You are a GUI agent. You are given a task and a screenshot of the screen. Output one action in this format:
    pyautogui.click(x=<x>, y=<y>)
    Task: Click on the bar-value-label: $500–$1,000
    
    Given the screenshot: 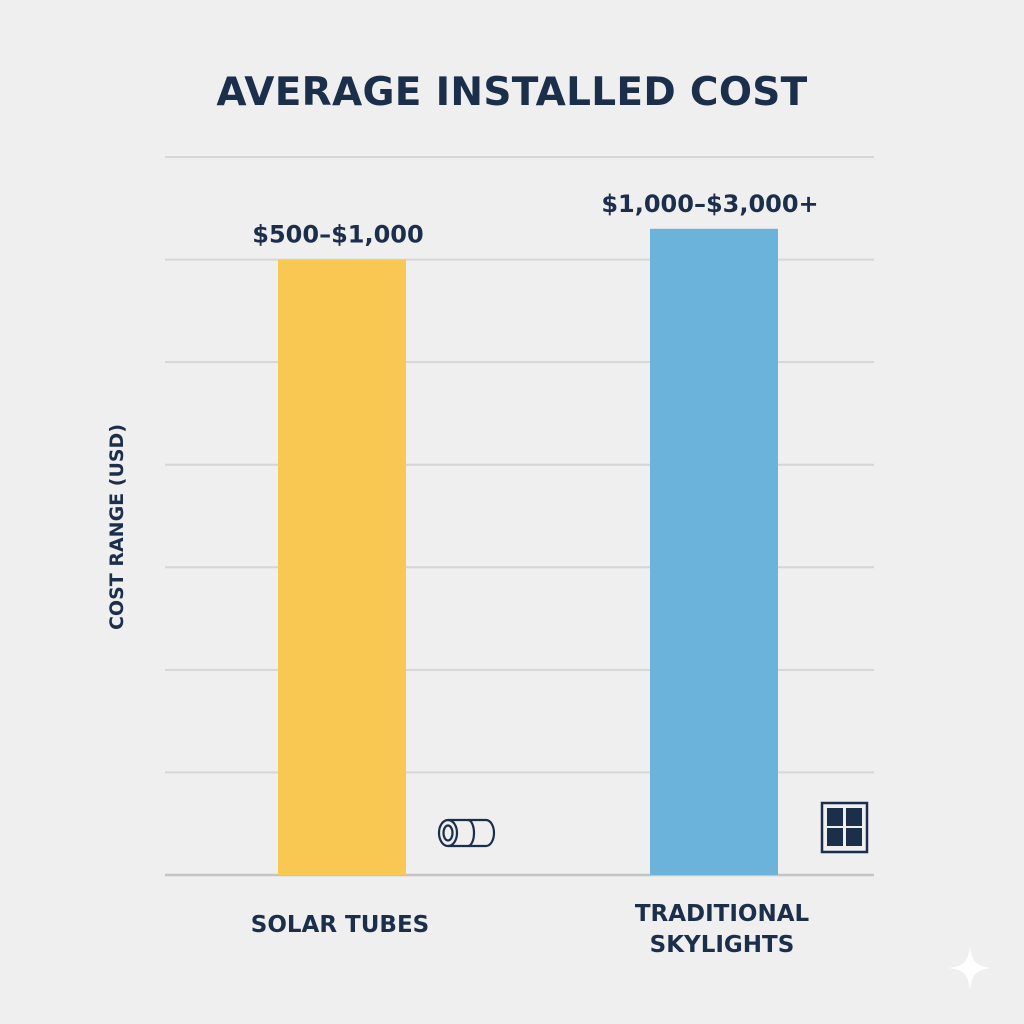 What is the action you would take?
    pyautogui.click(x=337, y=235)
    